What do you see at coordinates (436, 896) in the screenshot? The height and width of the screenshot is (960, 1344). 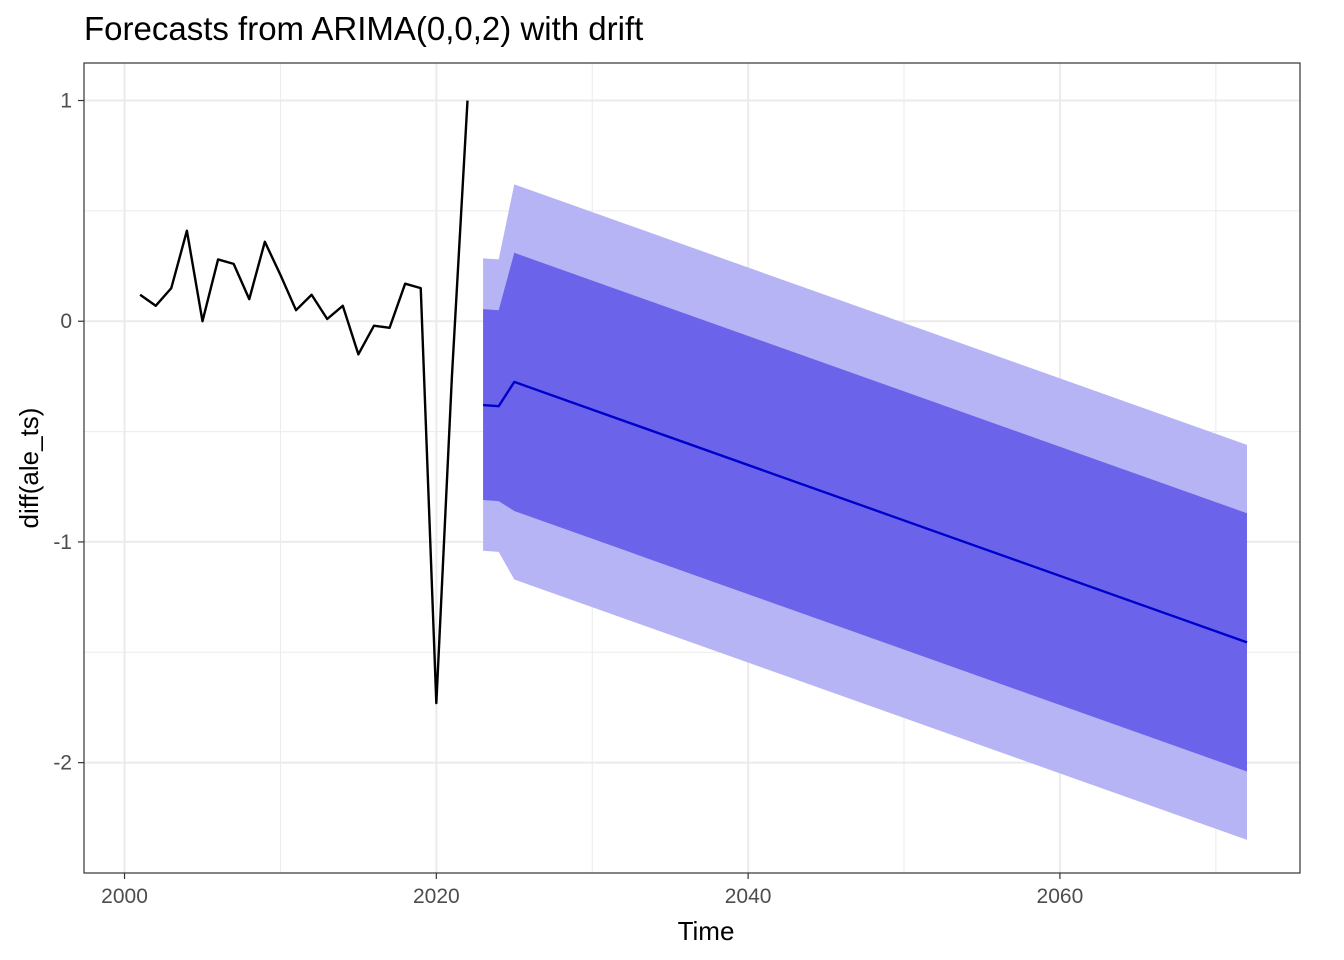 I see `x-tick-label: 2020` at bounding box center [436, 896].